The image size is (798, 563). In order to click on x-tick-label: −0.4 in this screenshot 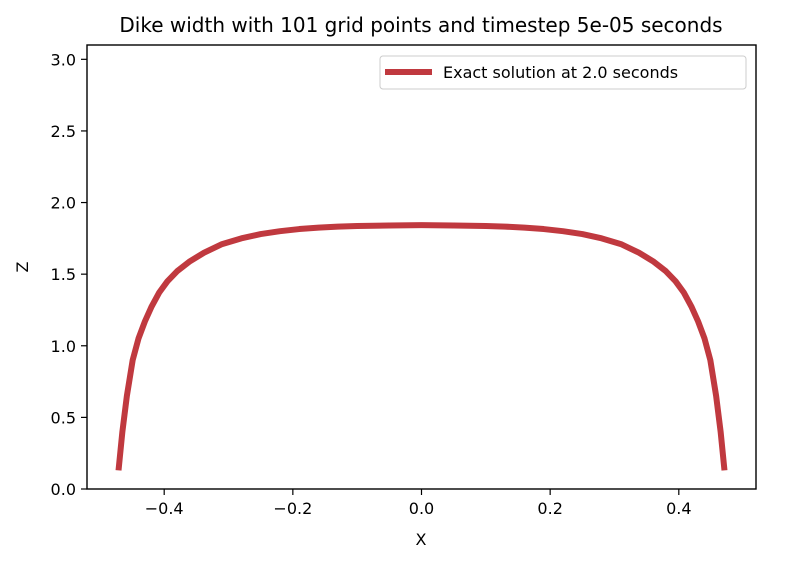, I will do `click(164, 508)`.